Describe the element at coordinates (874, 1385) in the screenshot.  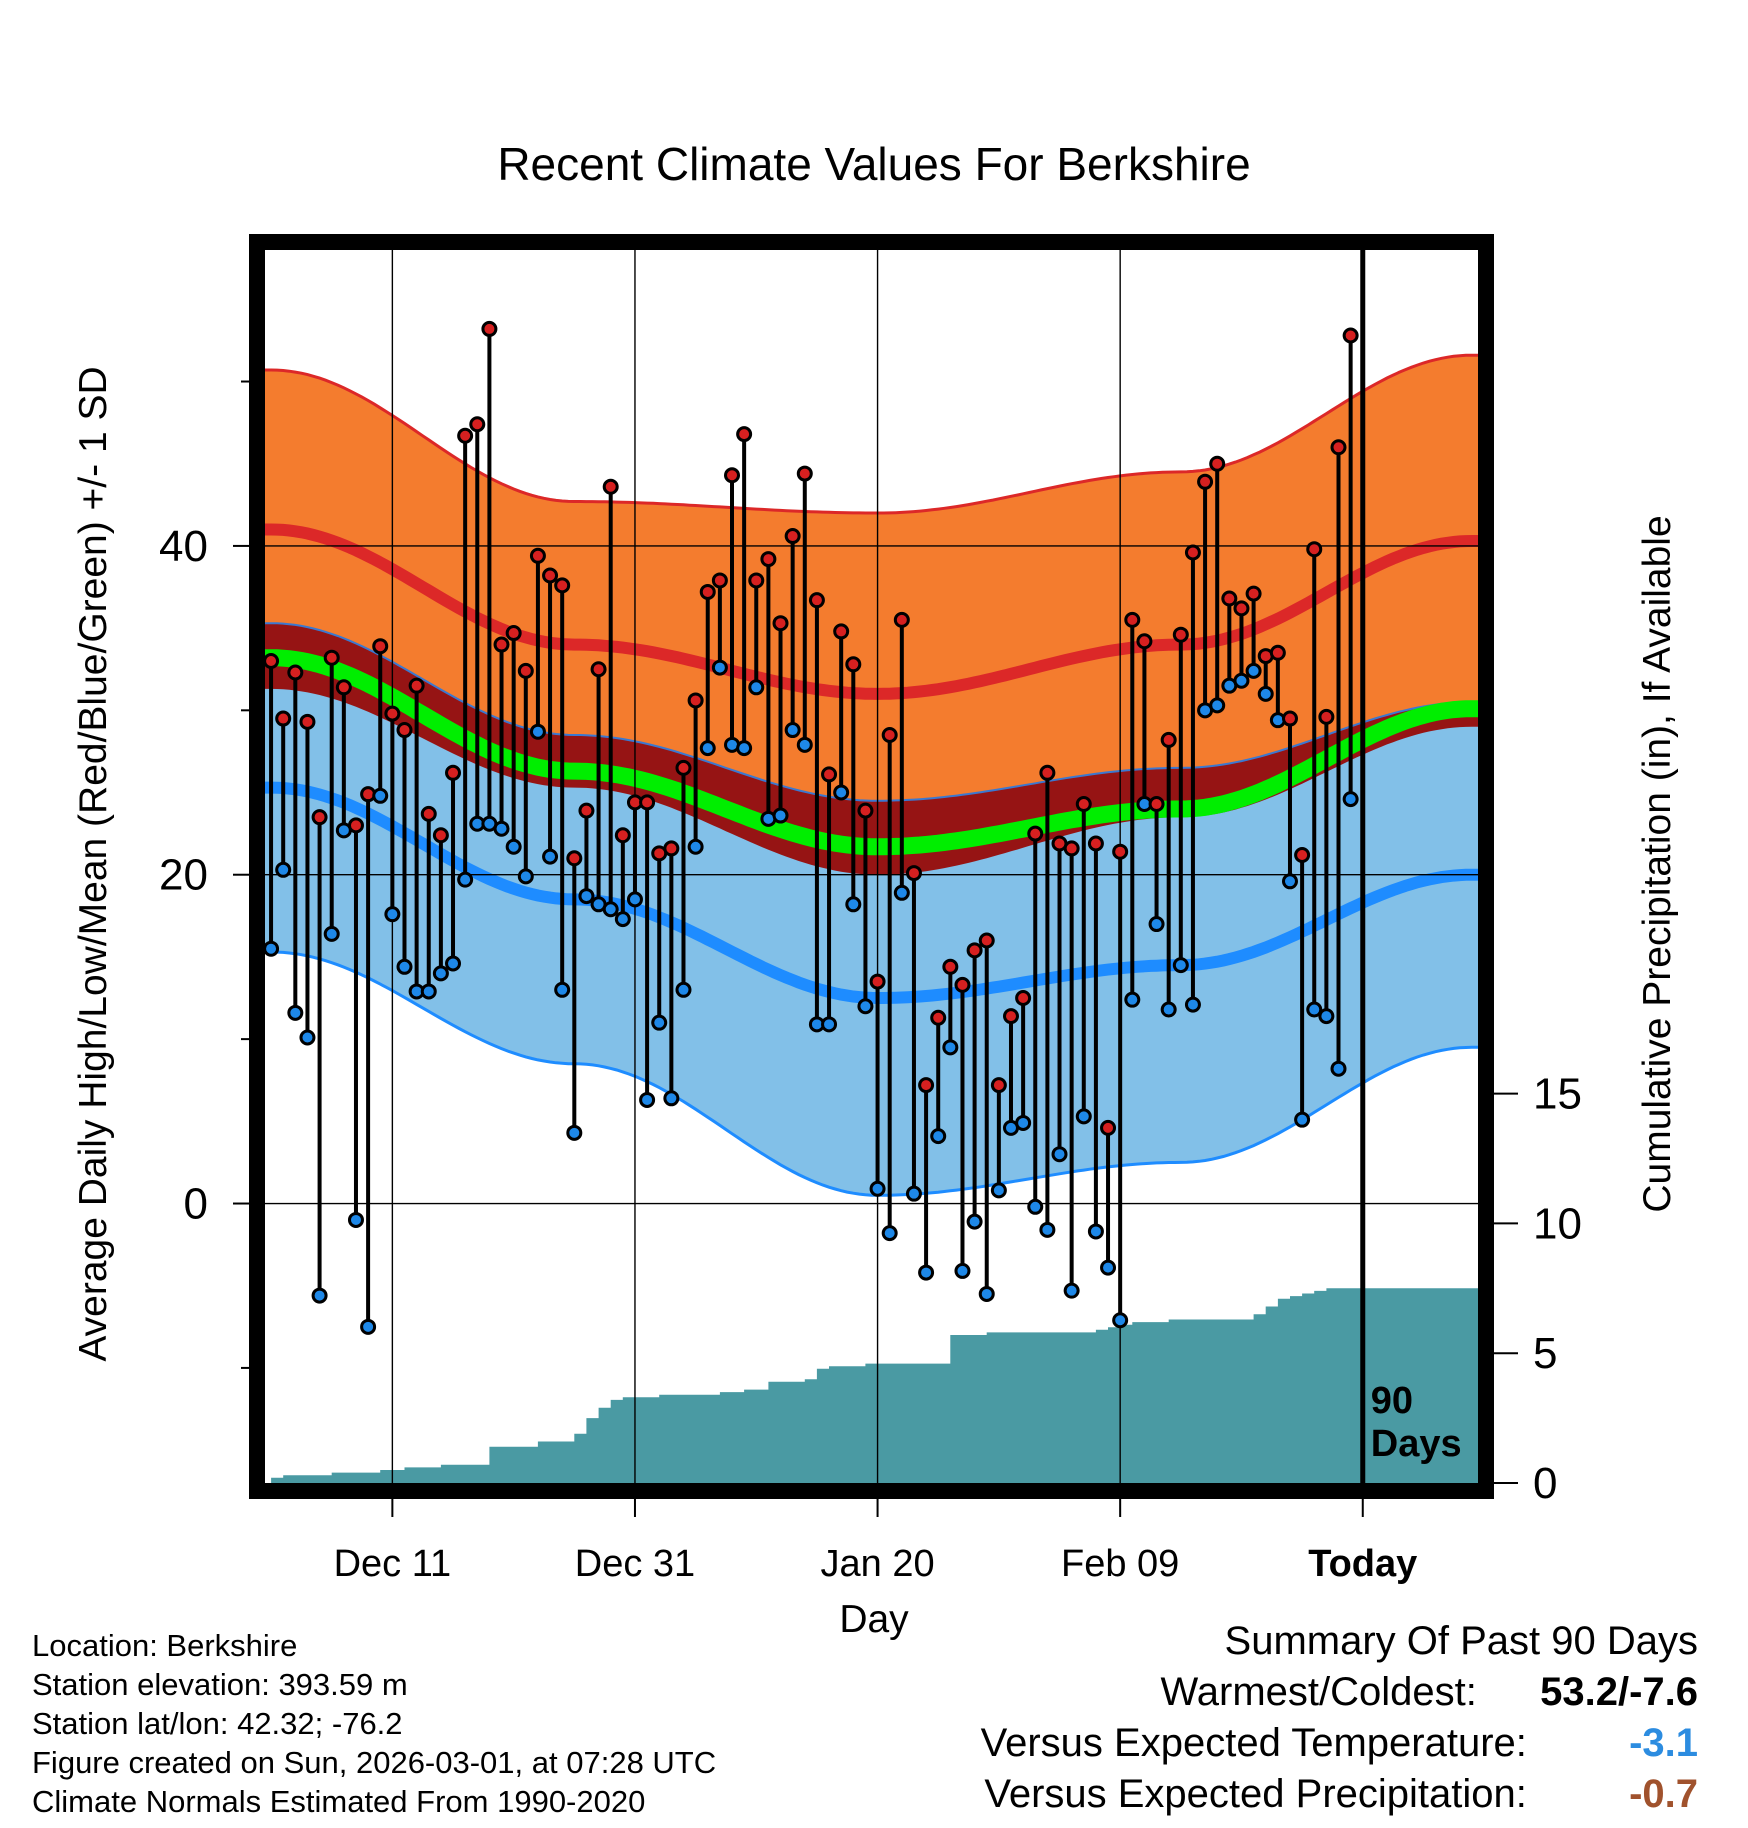
I see `cumulative-precip-area` at that location.